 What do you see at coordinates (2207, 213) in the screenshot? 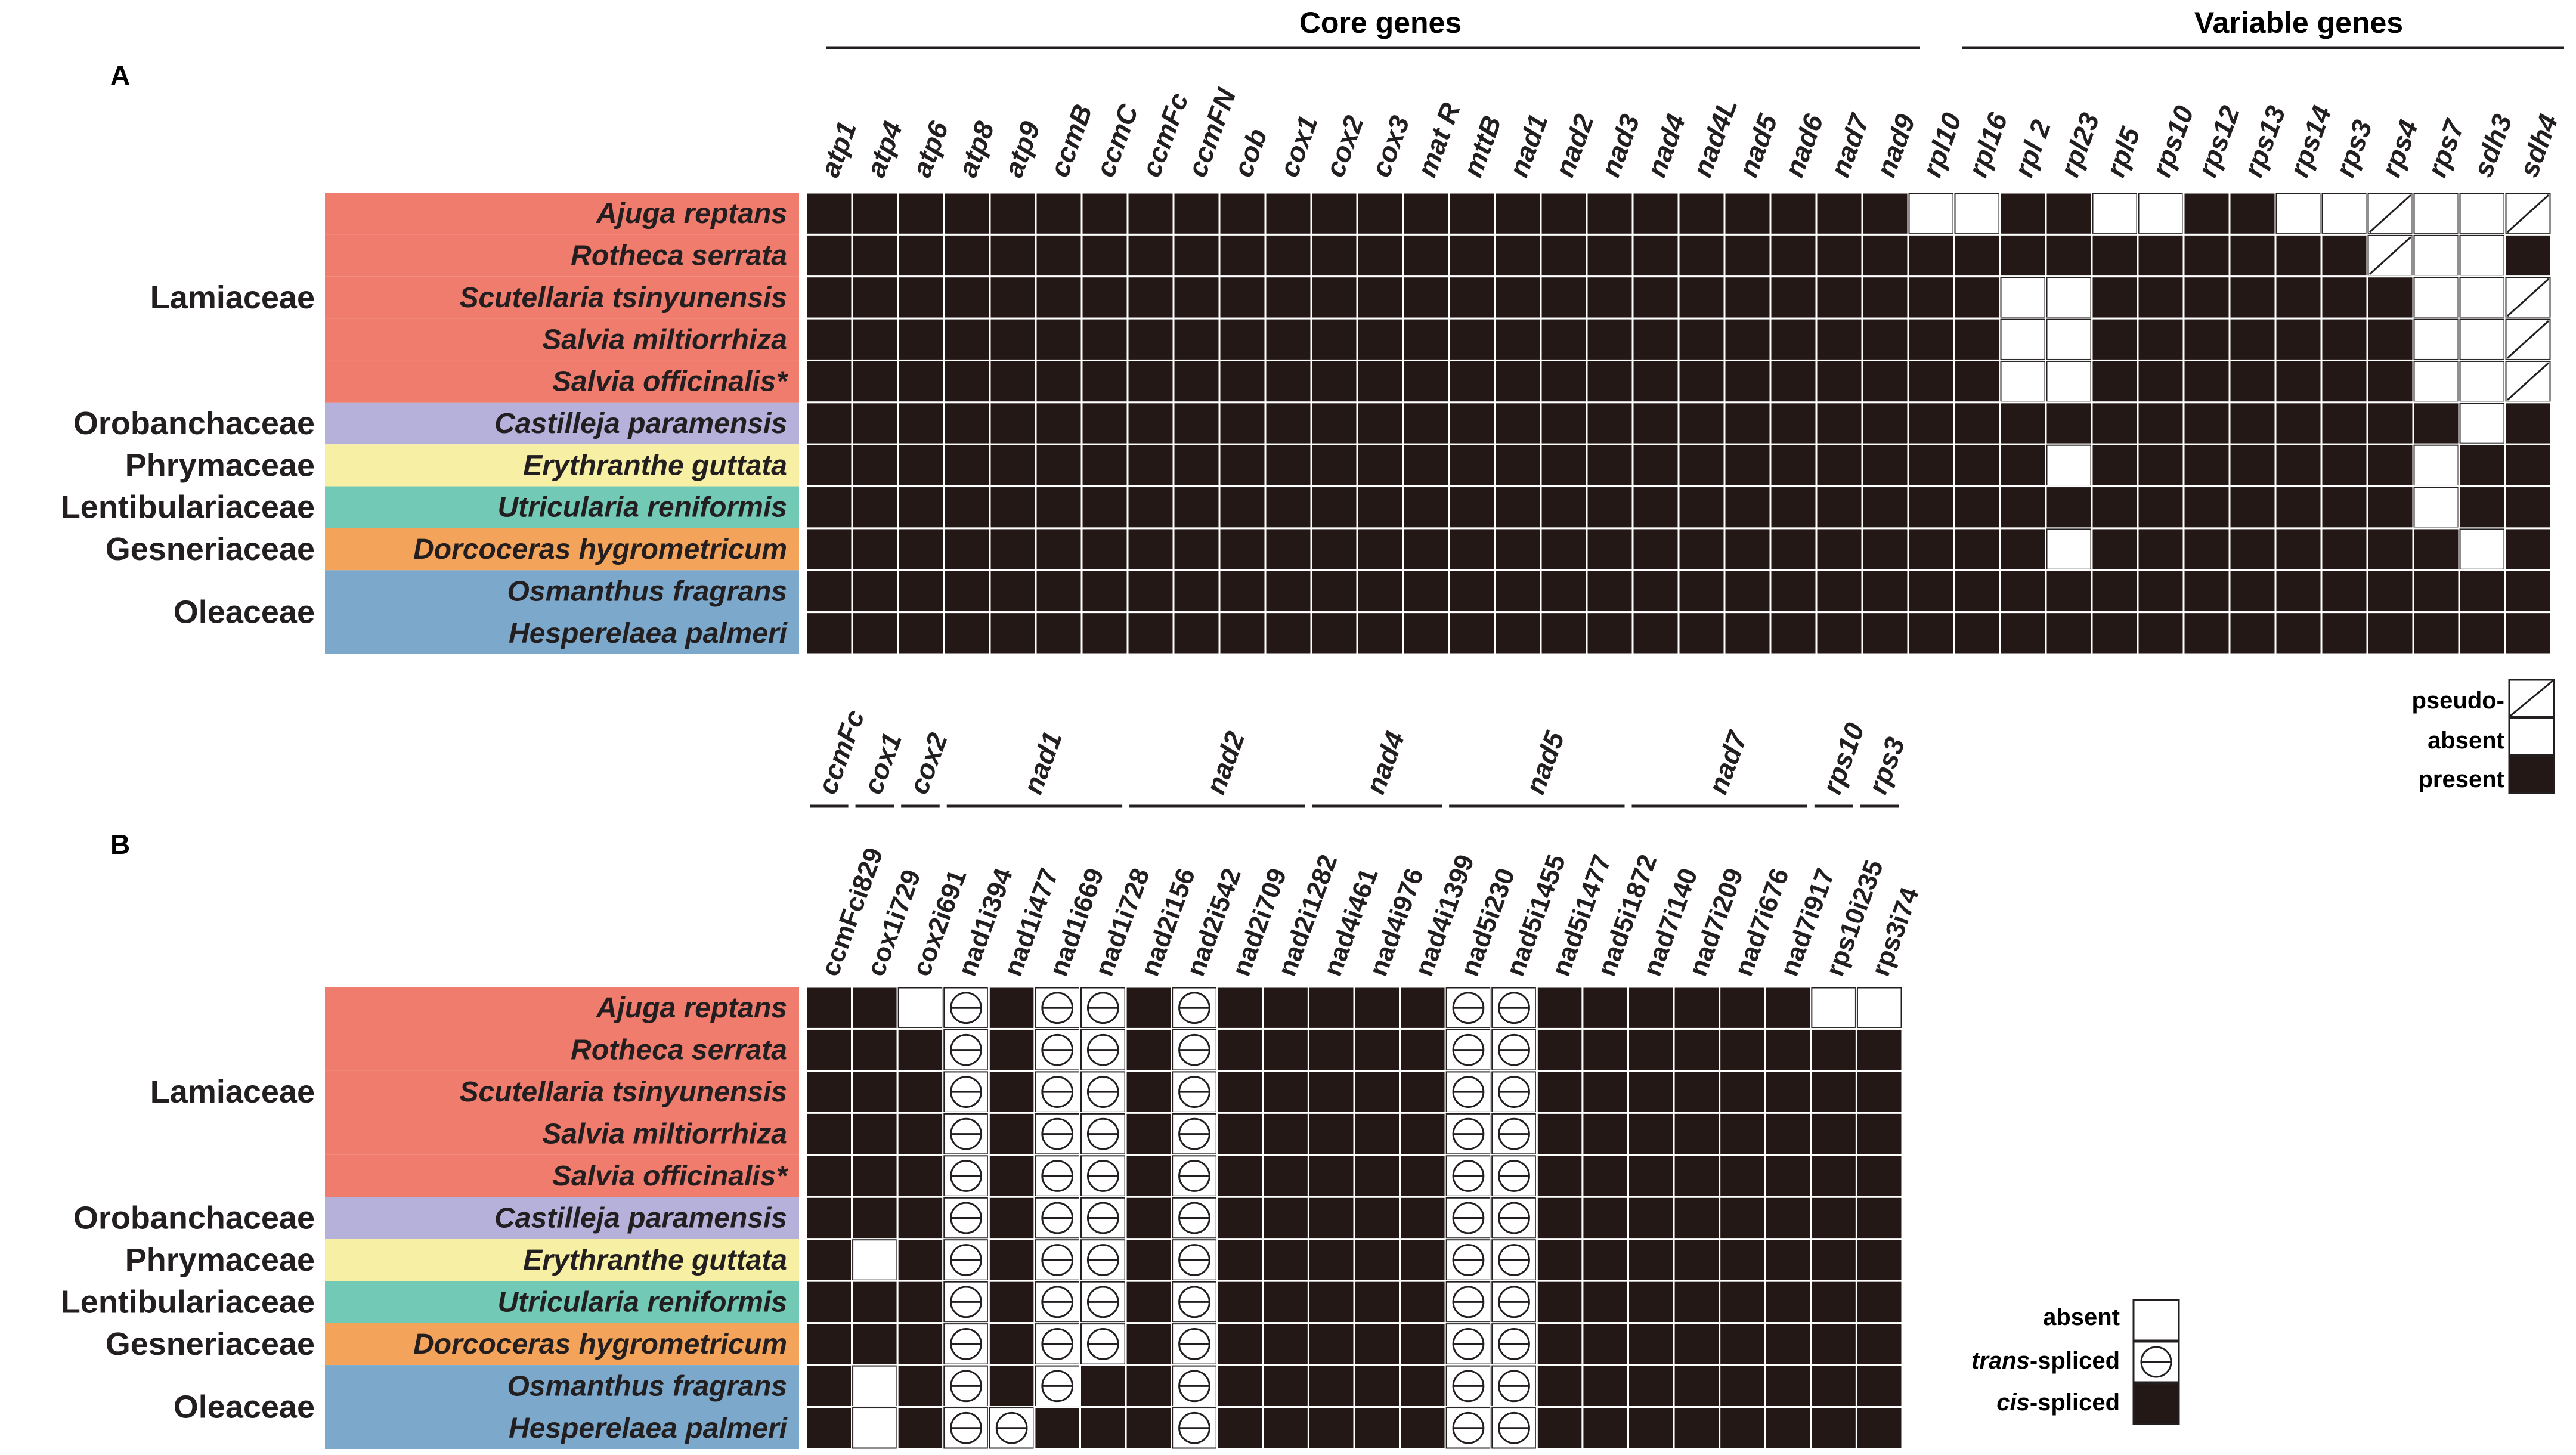
I see `panel-a-cell-ajuga-reptans-rps12` at bounding box center [2207, 213].